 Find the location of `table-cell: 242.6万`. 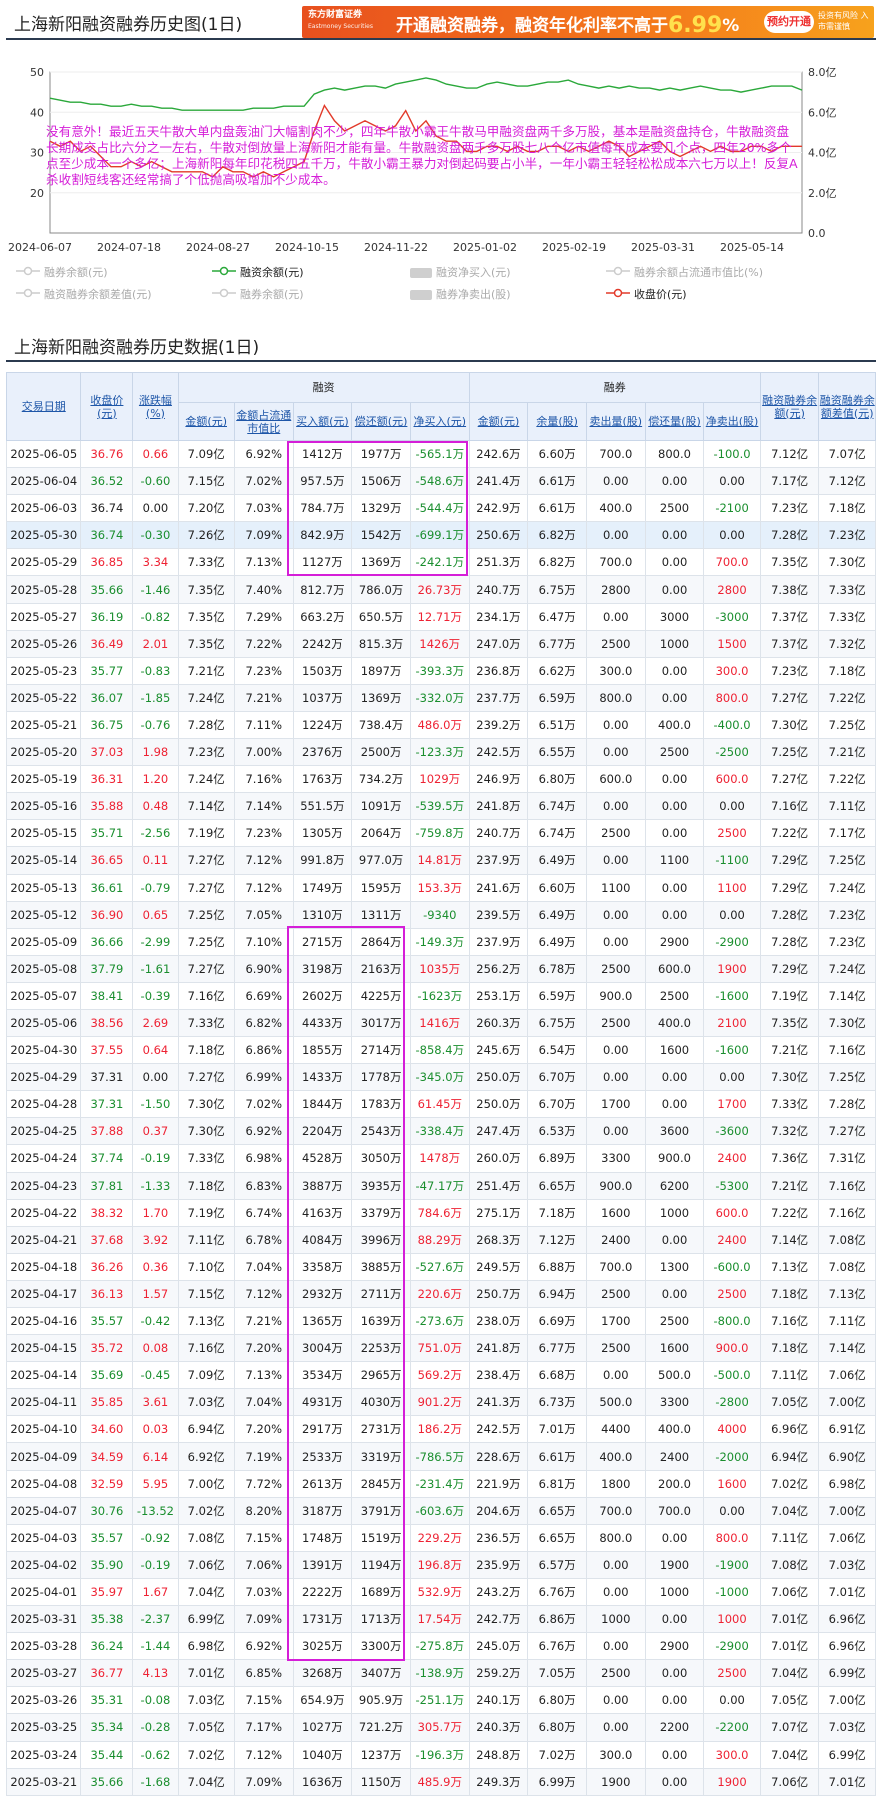

table-cell: 242.6万 is located at coordinates (498, 454).